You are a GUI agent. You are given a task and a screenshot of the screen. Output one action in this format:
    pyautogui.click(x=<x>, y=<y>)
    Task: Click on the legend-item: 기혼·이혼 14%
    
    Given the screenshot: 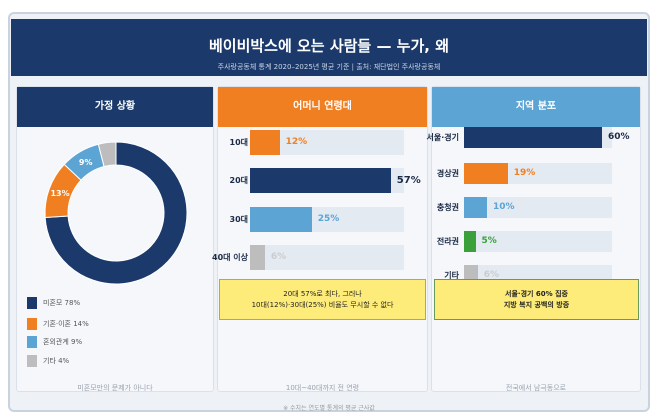 What is the action you would take?
    pyautogui.click(x=58, y=324)
    